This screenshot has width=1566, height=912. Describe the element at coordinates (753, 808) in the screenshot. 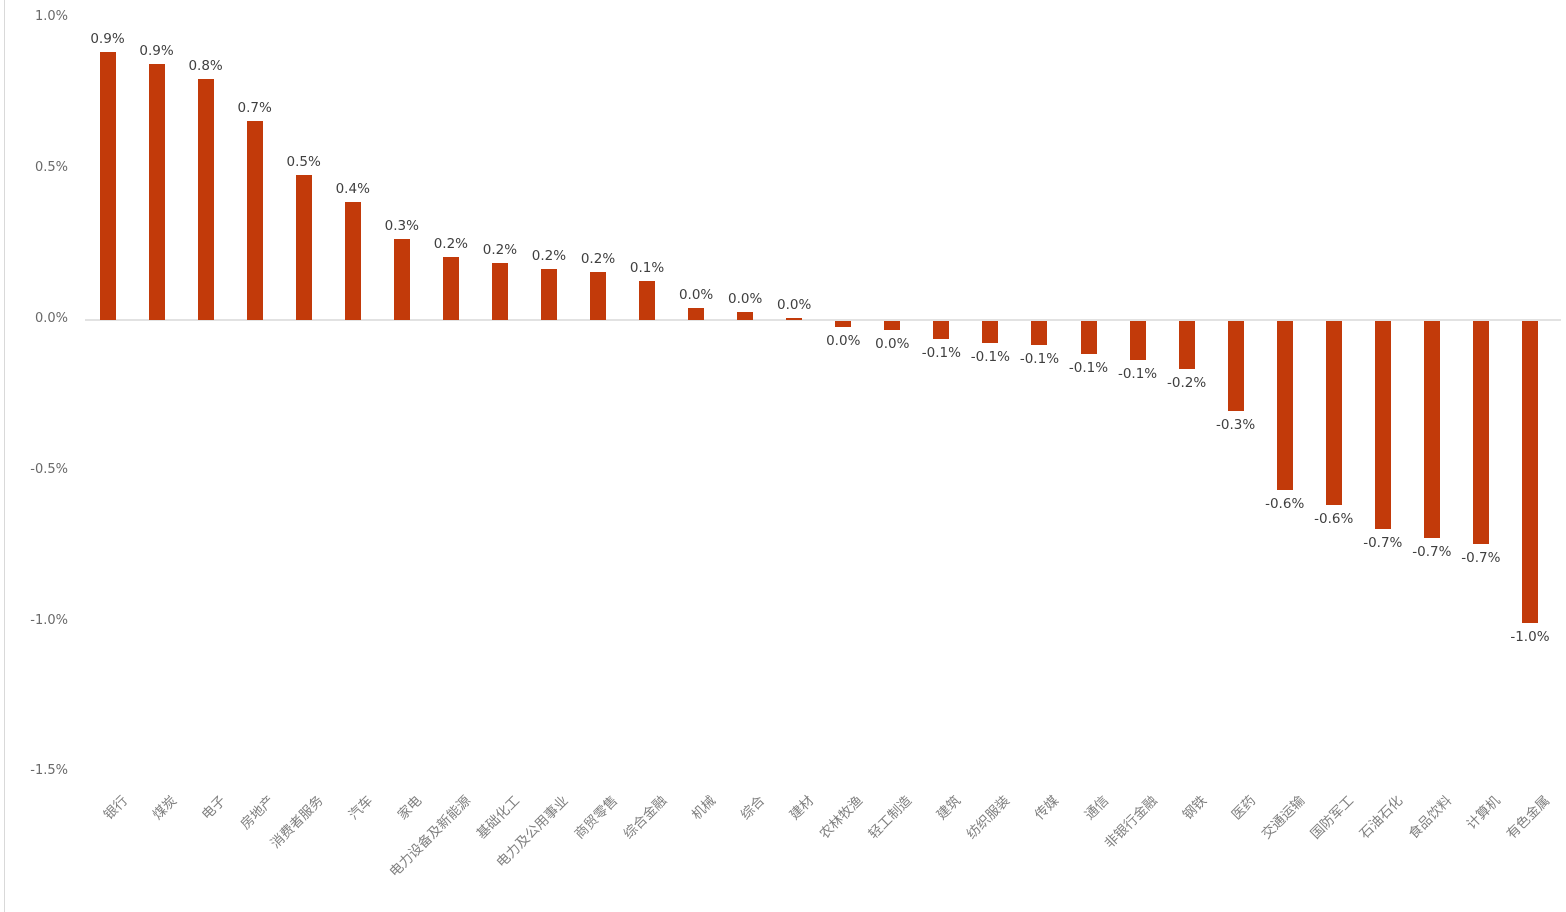

I see `category-label: 综合` at that location.